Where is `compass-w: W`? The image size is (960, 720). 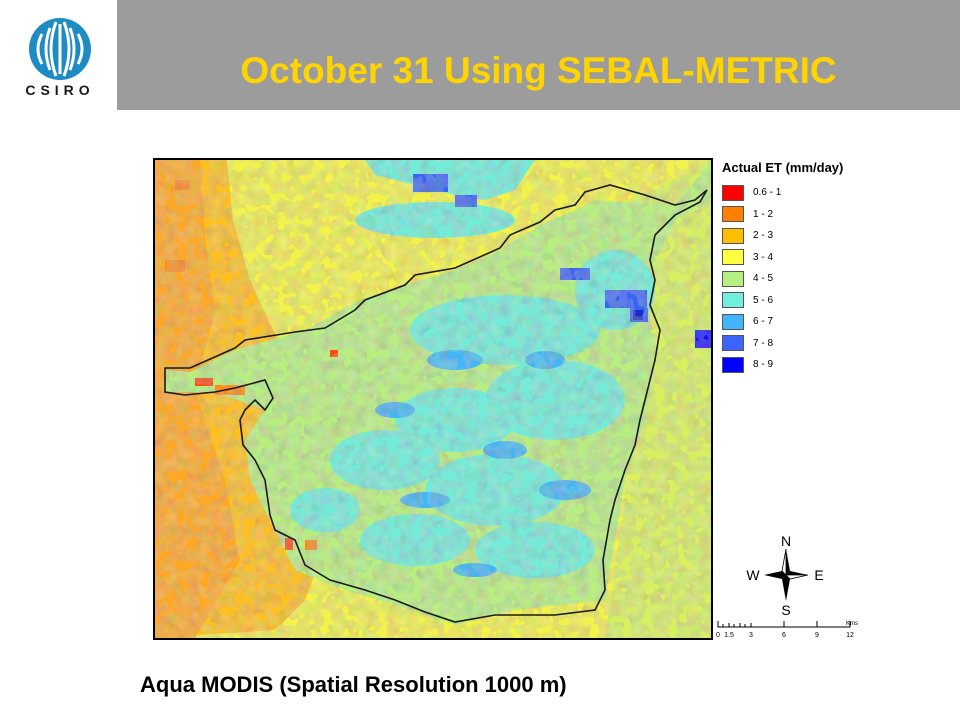
compass-w: W is located at coordinates (753, 575).